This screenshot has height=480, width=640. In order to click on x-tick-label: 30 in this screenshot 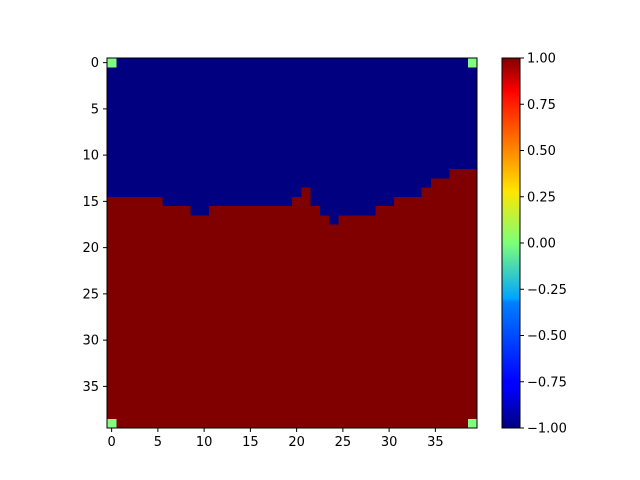, I will do `click(389, 442)`.